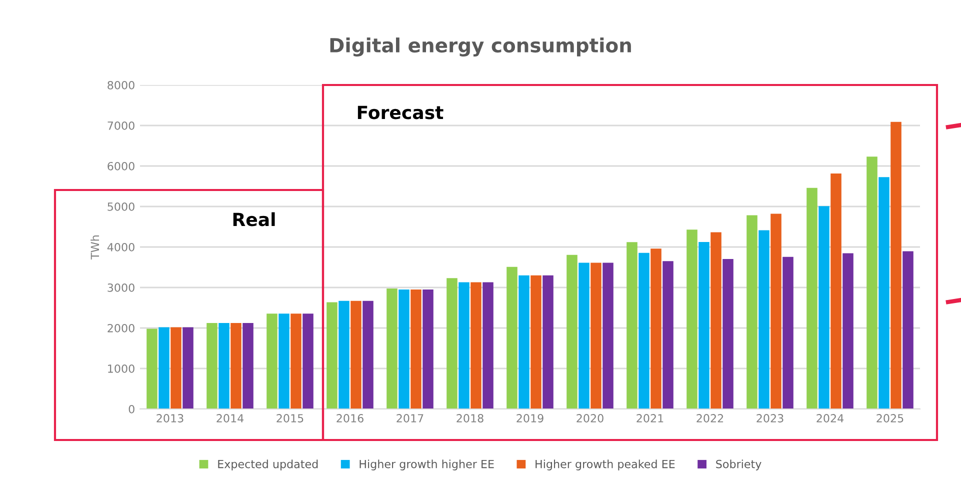 The width and height of the screenshot is (961, 490). What do you see at coordinates (121, 125) in the screenshot?
I see `y-tick-label: 7000` at bounding box center [121, 125].